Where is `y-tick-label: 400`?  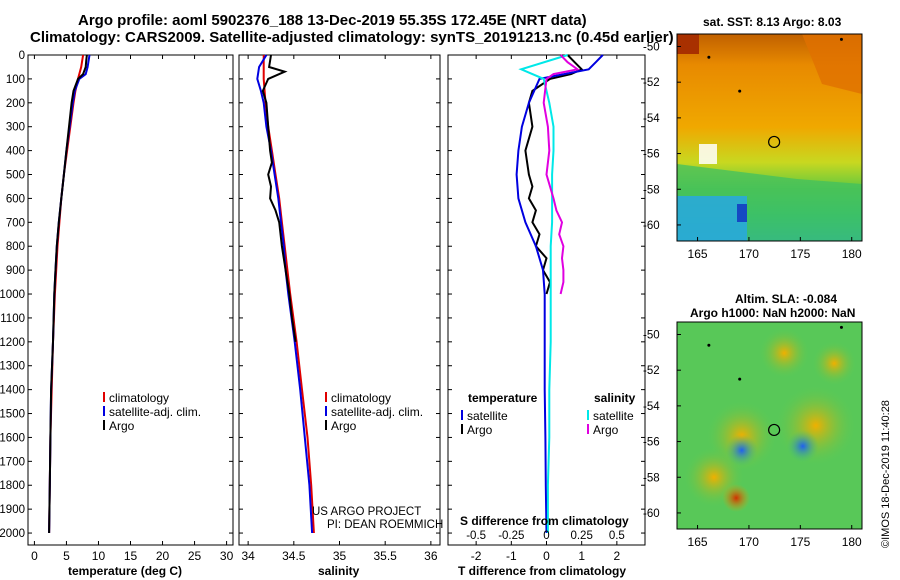 y-tick-label: 400 is located at coordinates (15, 152).